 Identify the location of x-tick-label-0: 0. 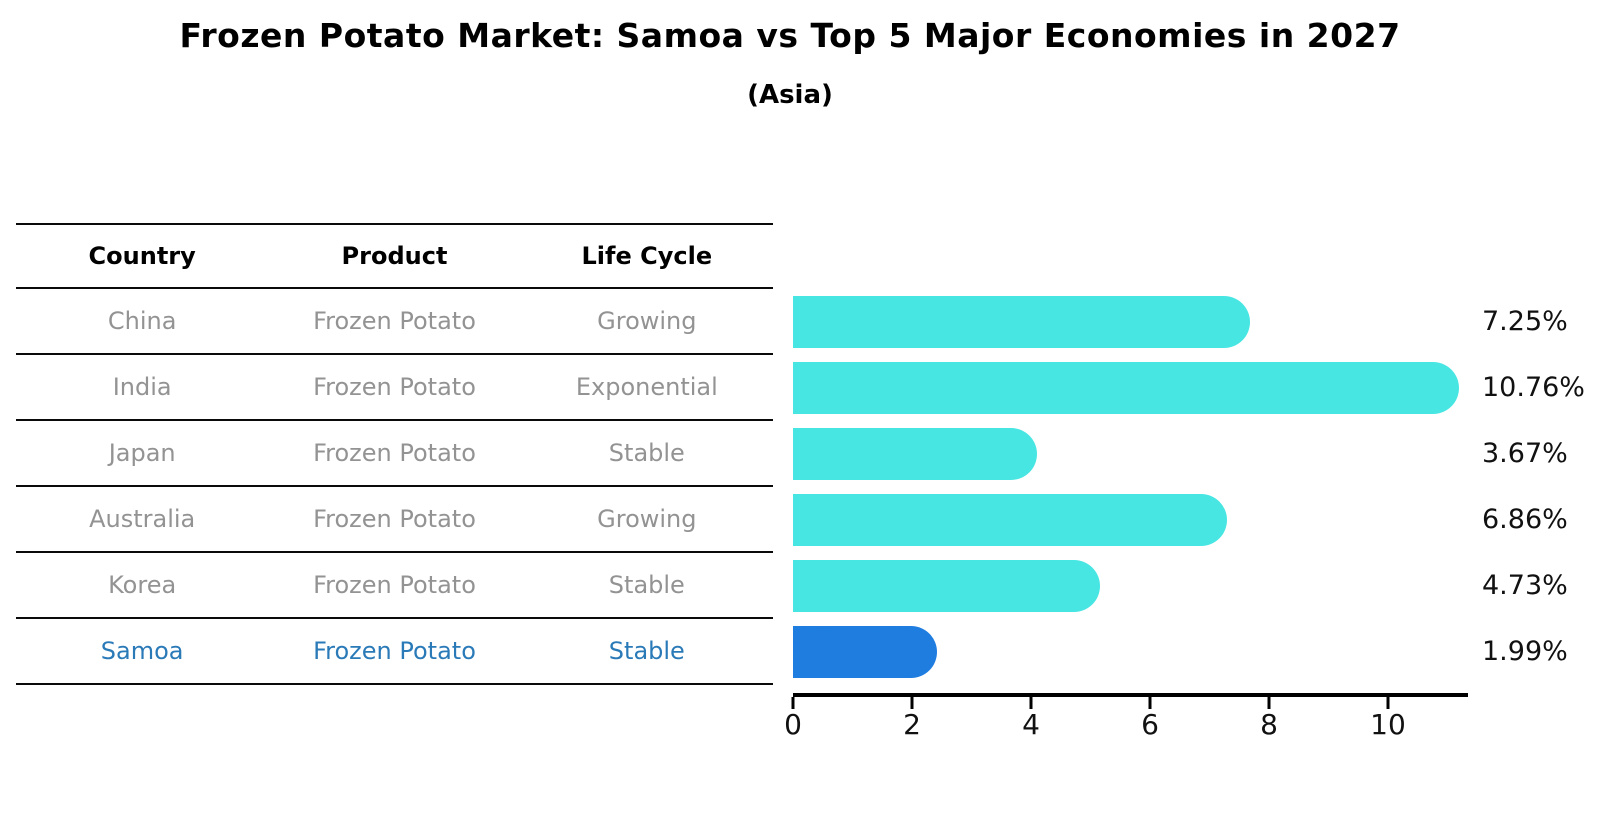
(793, 724).